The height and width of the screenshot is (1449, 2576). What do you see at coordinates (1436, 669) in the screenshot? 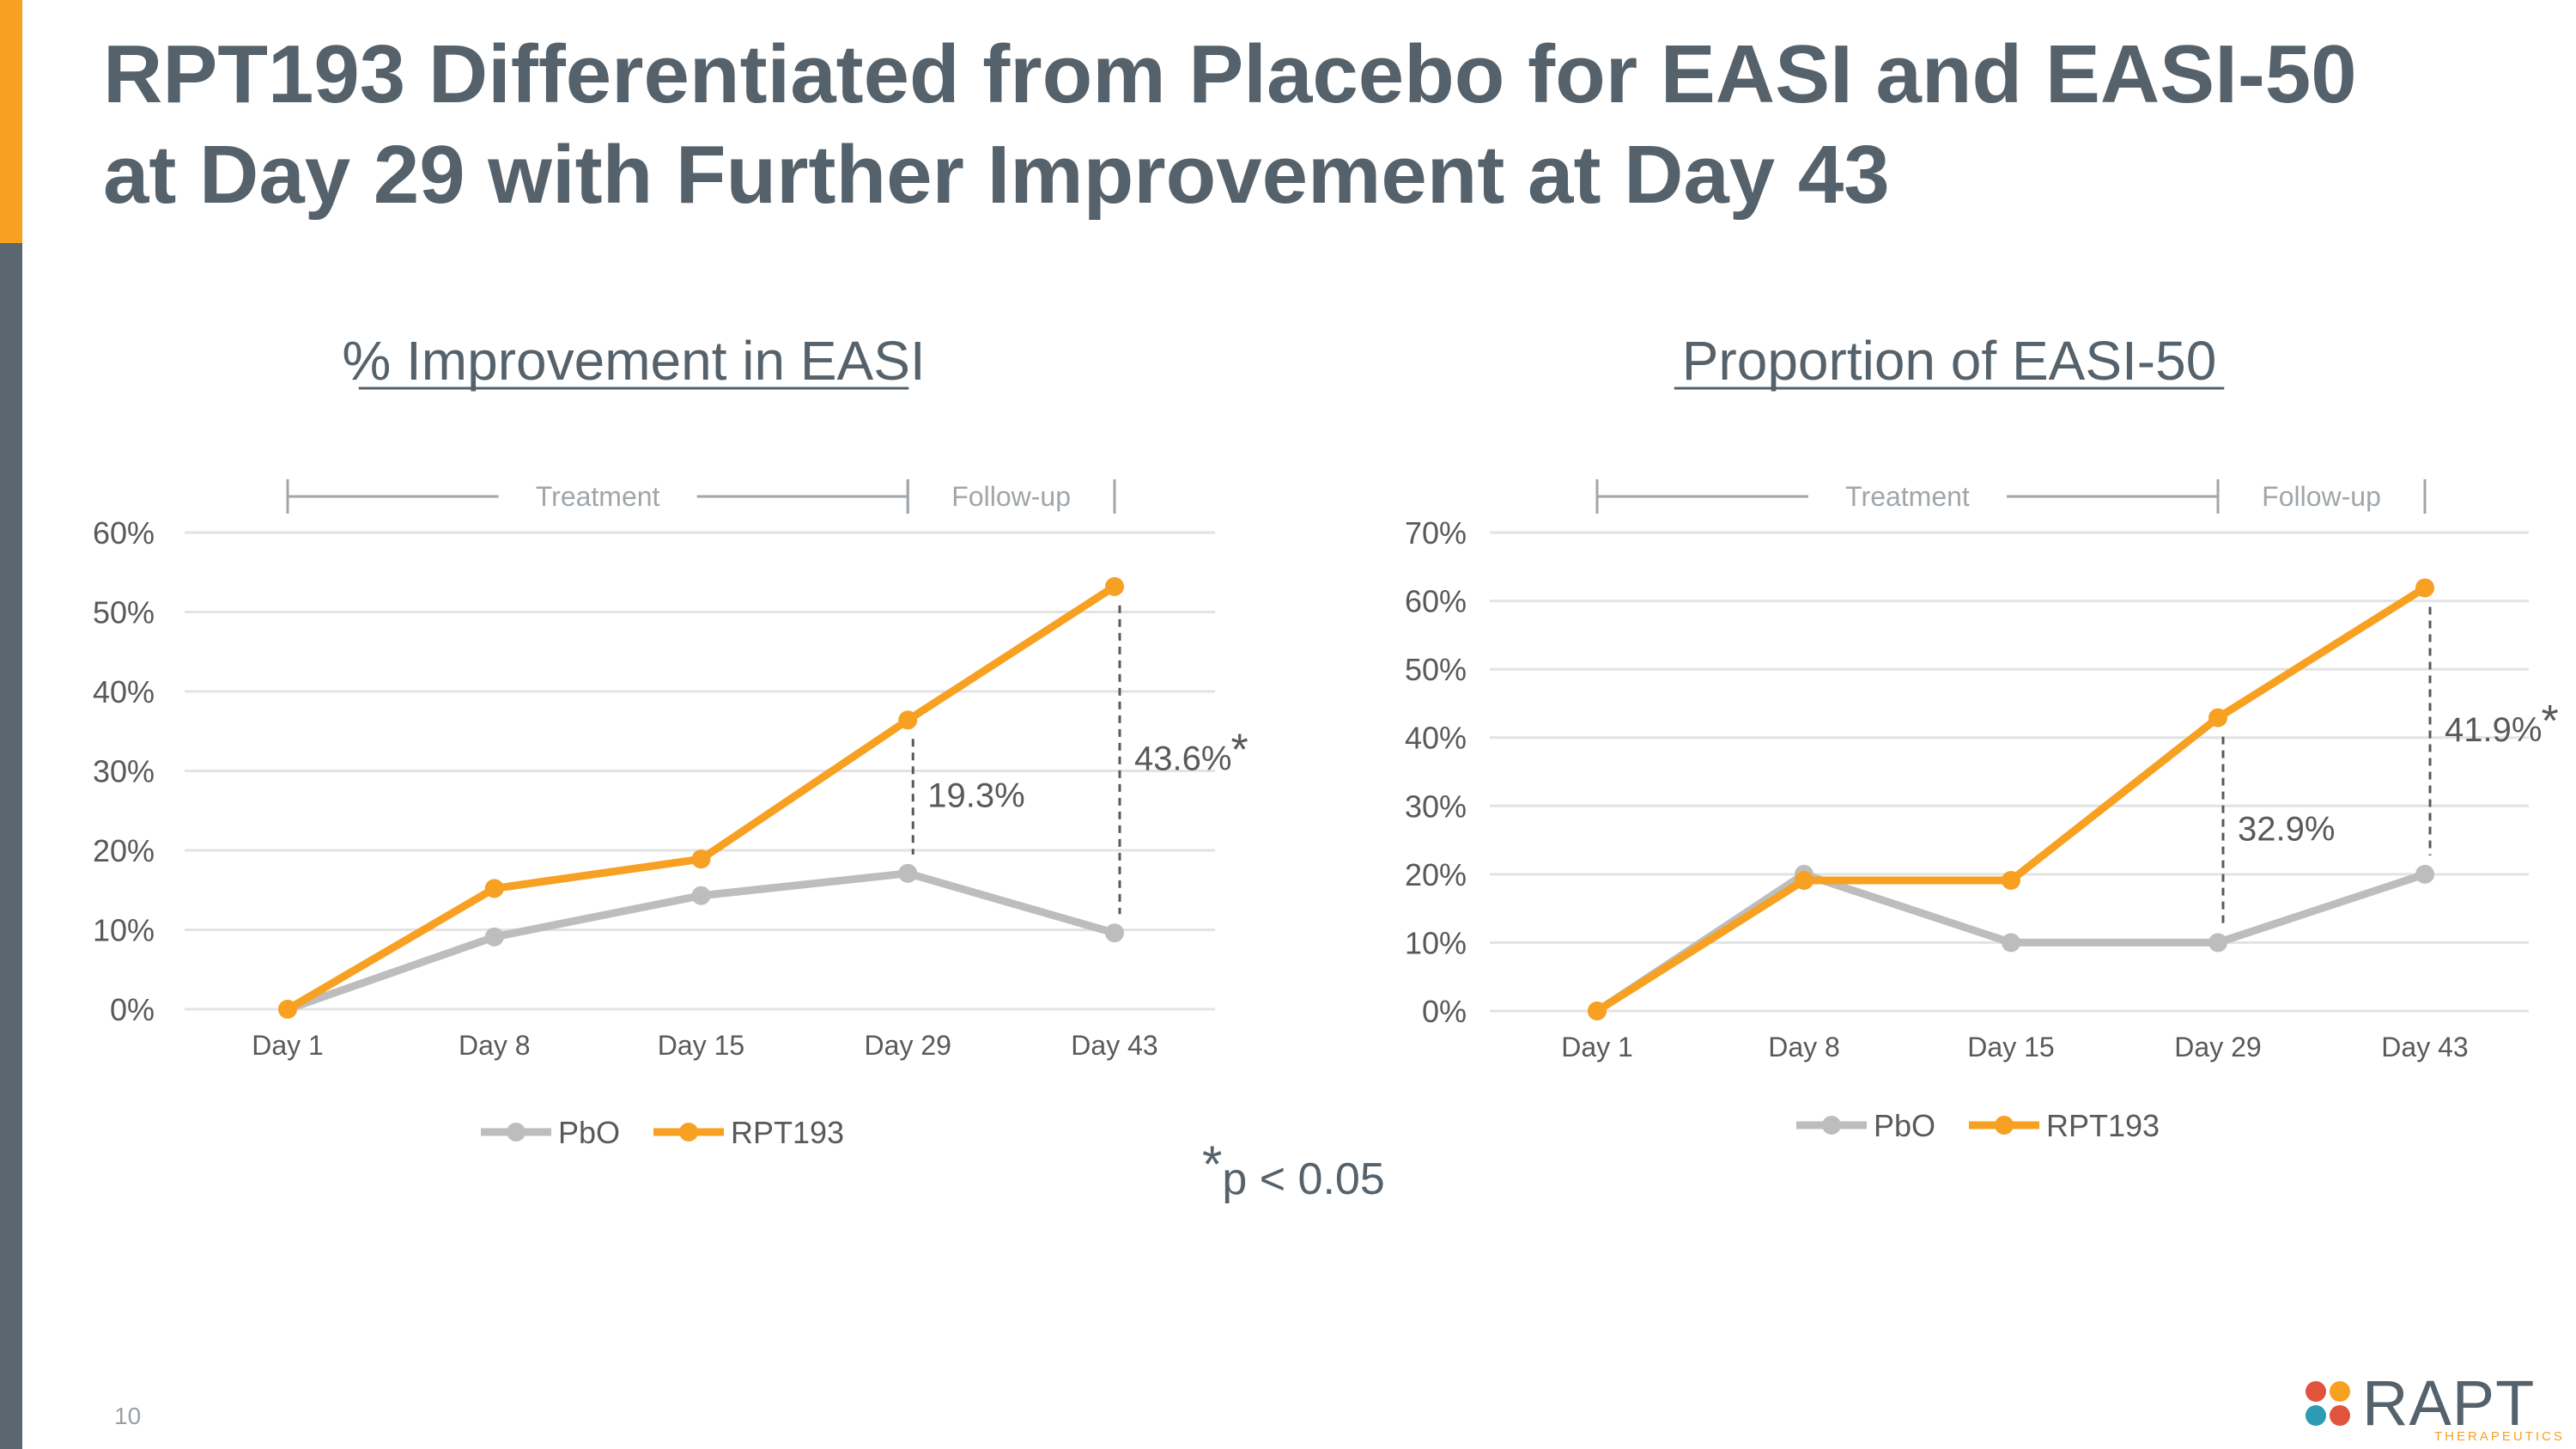
I see `chart2-y-tick-label: 50%` at bounding box center [1436, 669].